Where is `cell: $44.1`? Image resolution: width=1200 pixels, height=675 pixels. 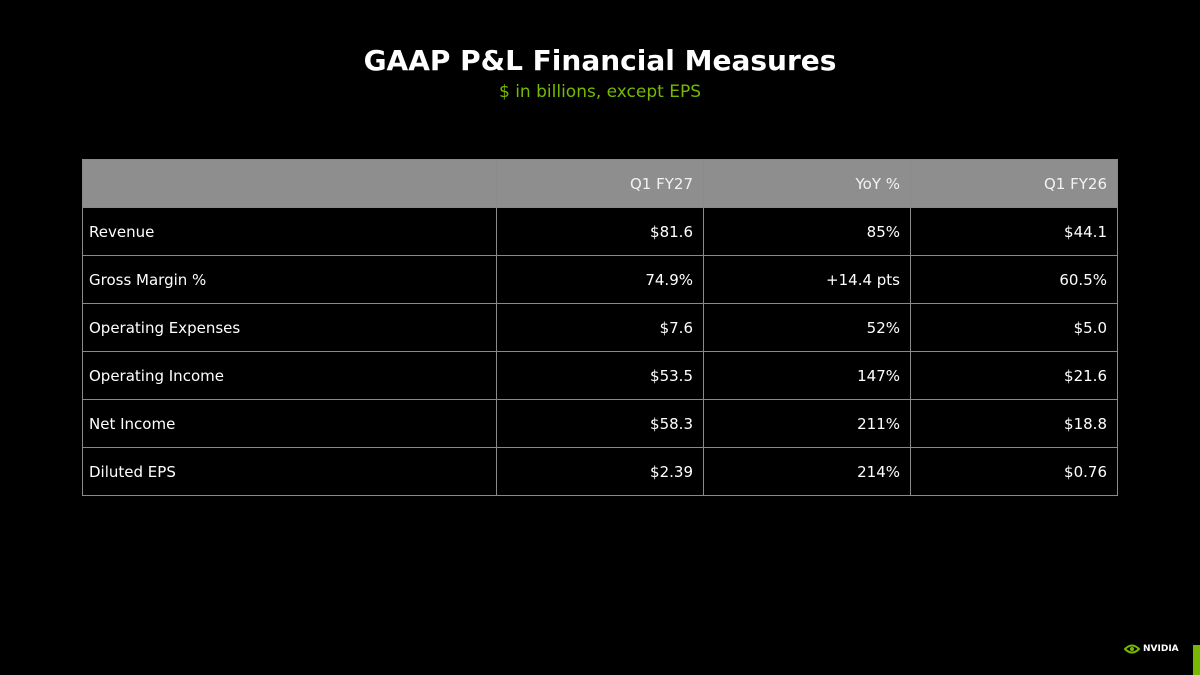
cell: $44.1 is located at coordinates (1014, 231).